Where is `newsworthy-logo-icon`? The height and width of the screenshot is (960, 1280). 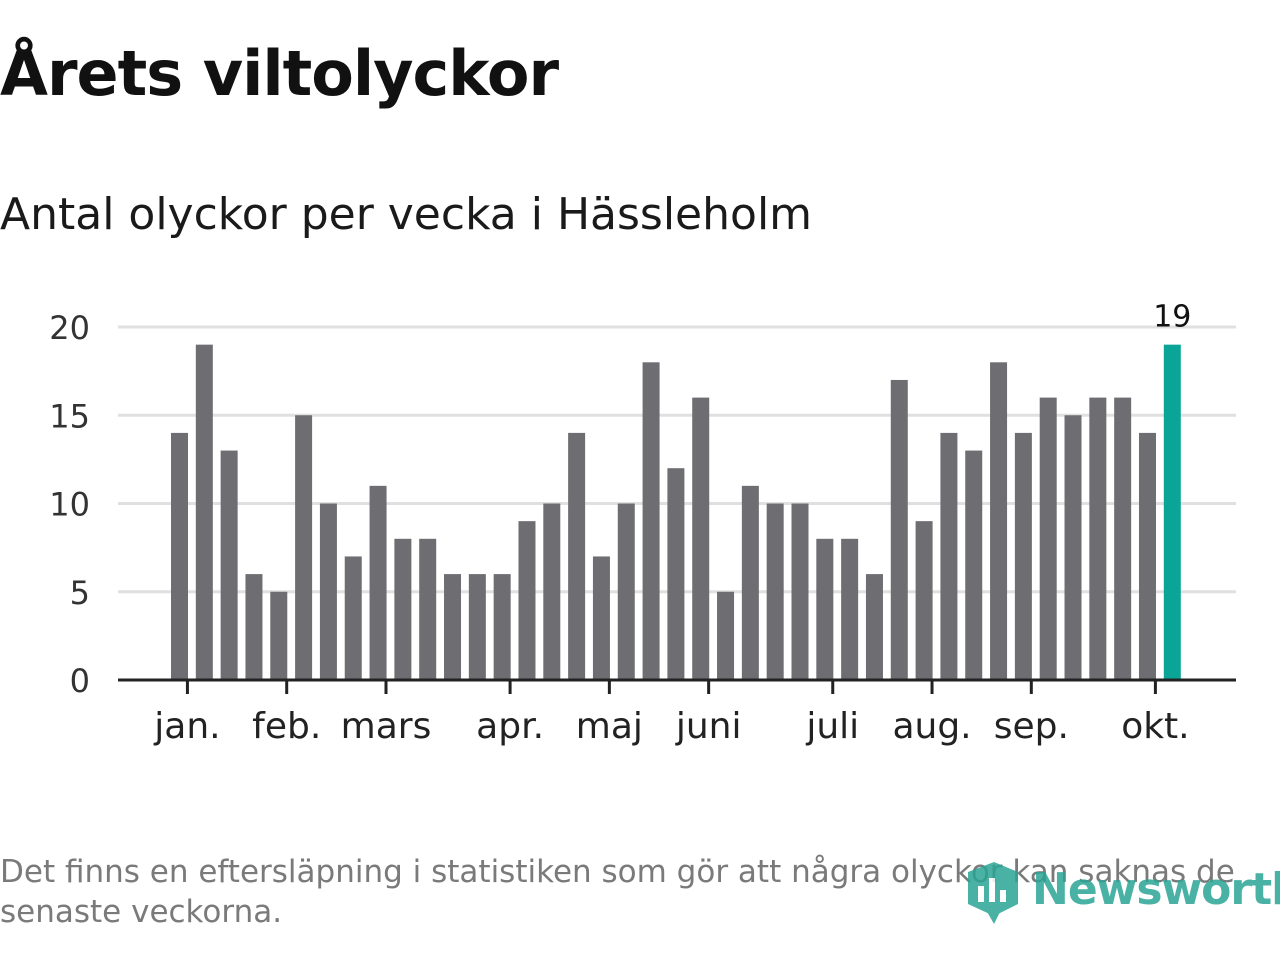 newsworthy-logo-icon is located at coordinates (993, 893).